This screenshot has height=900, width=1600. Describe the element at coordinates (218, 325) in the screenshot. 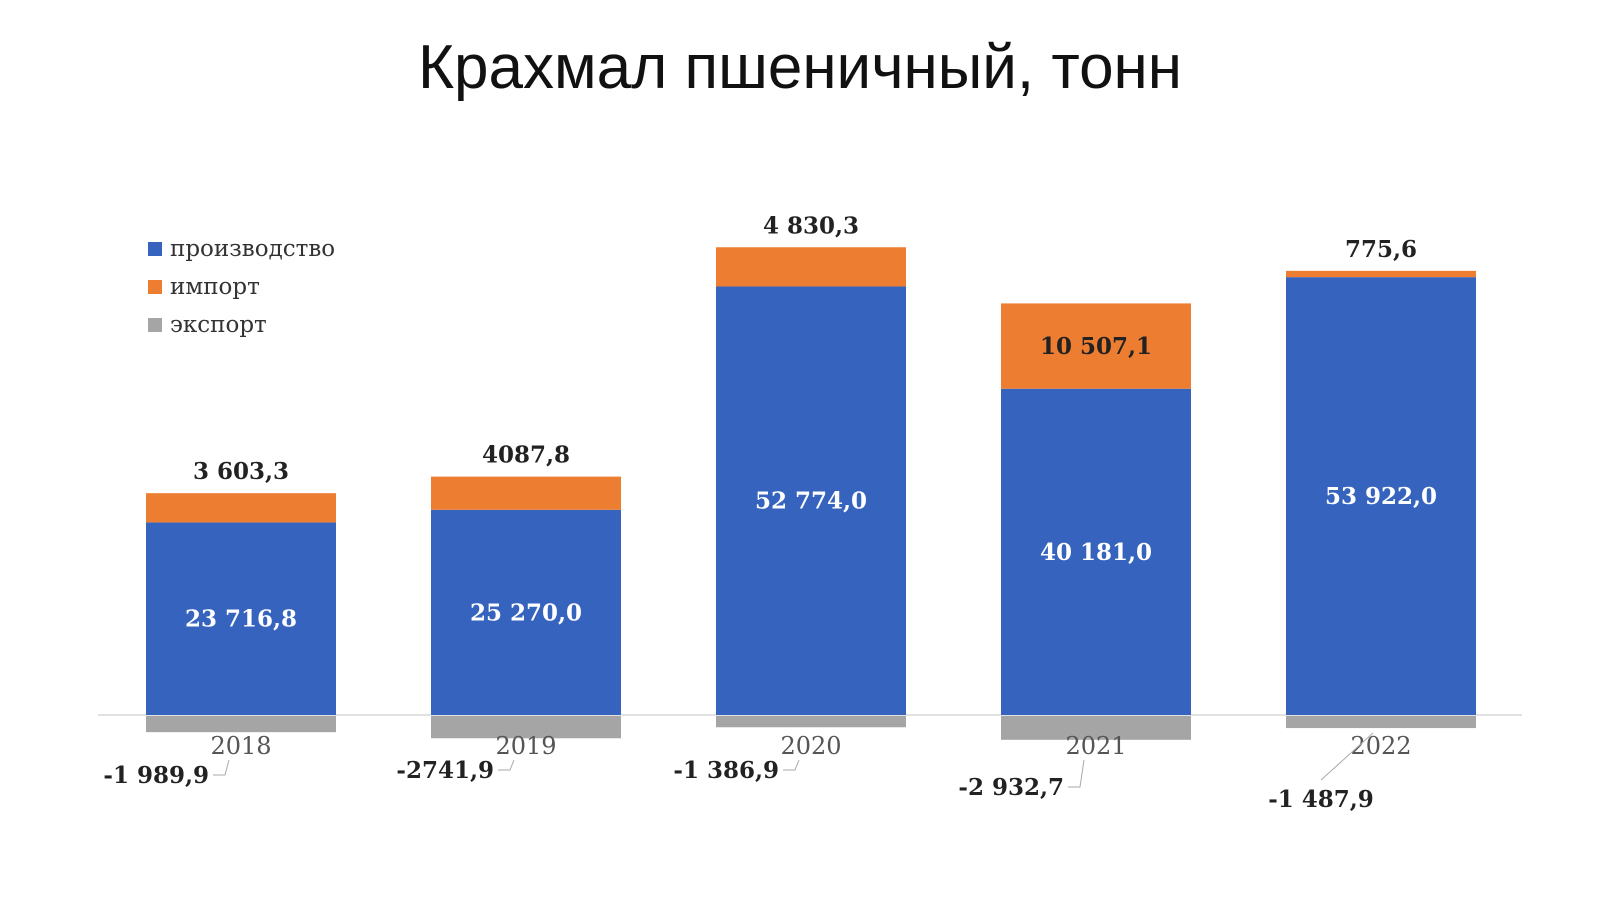

I see `legend-label-export: экспорт` at that location.